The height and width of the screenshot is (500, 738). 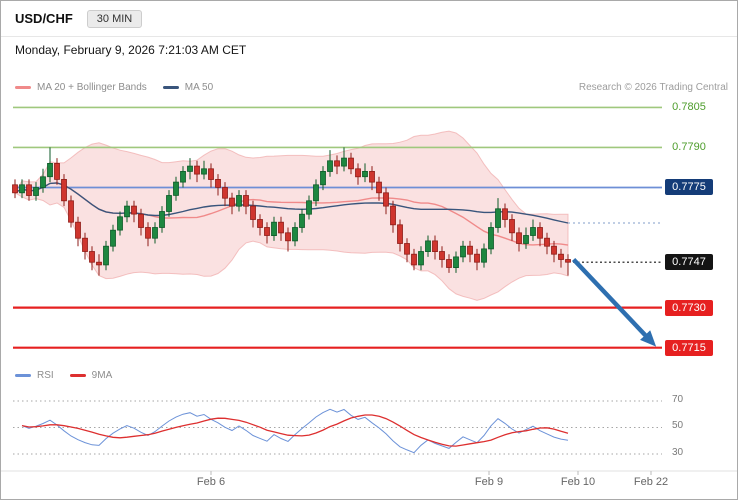 I want to click on rsi-tick-70: 70, so click(x=678, y=399).